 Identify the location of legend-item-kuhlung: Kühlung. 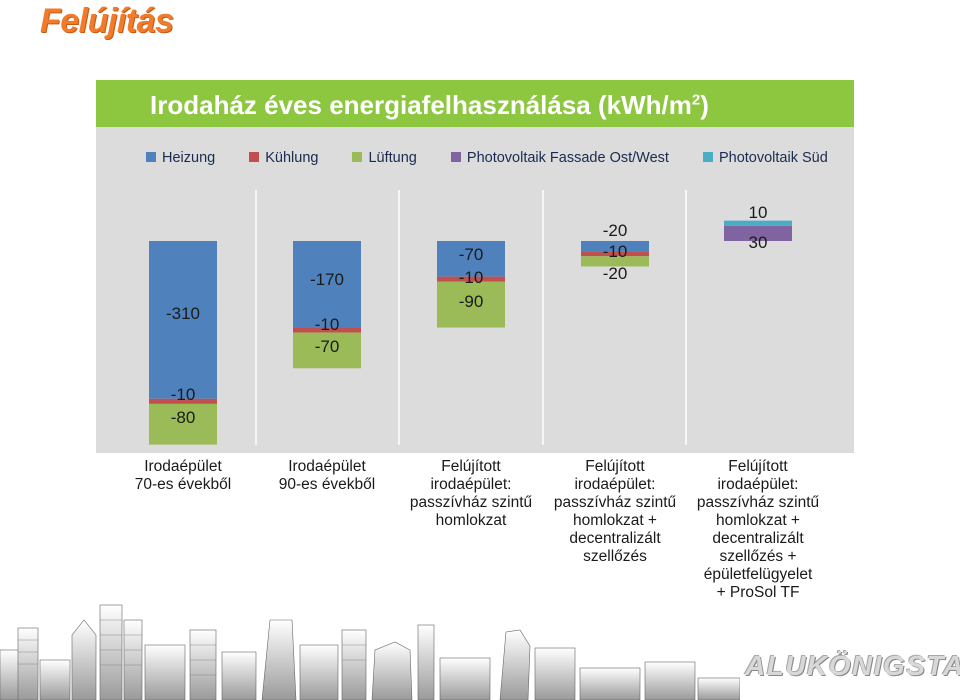
(283, 158).